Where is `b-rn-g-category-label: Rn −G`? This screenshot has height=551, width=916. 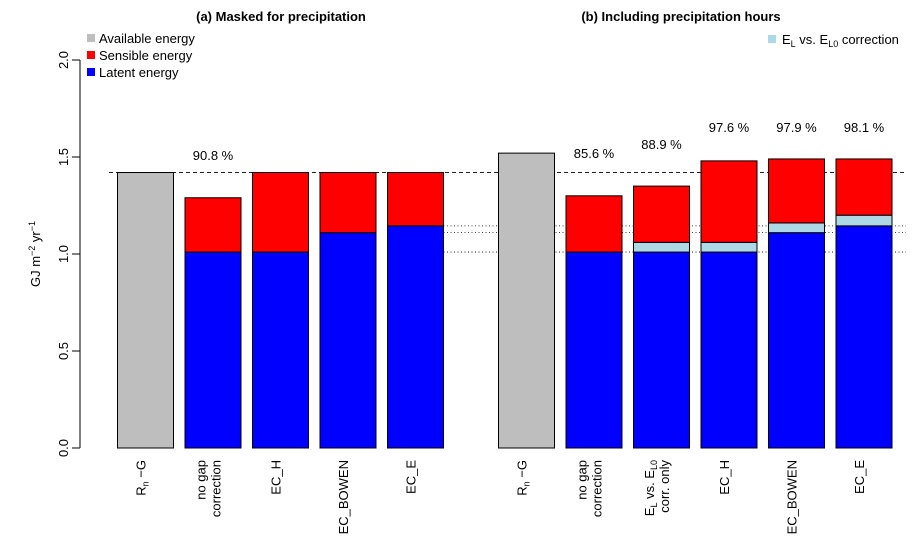 b-rn-g-category-label: Rn −G is located at coordinates (523, 478).